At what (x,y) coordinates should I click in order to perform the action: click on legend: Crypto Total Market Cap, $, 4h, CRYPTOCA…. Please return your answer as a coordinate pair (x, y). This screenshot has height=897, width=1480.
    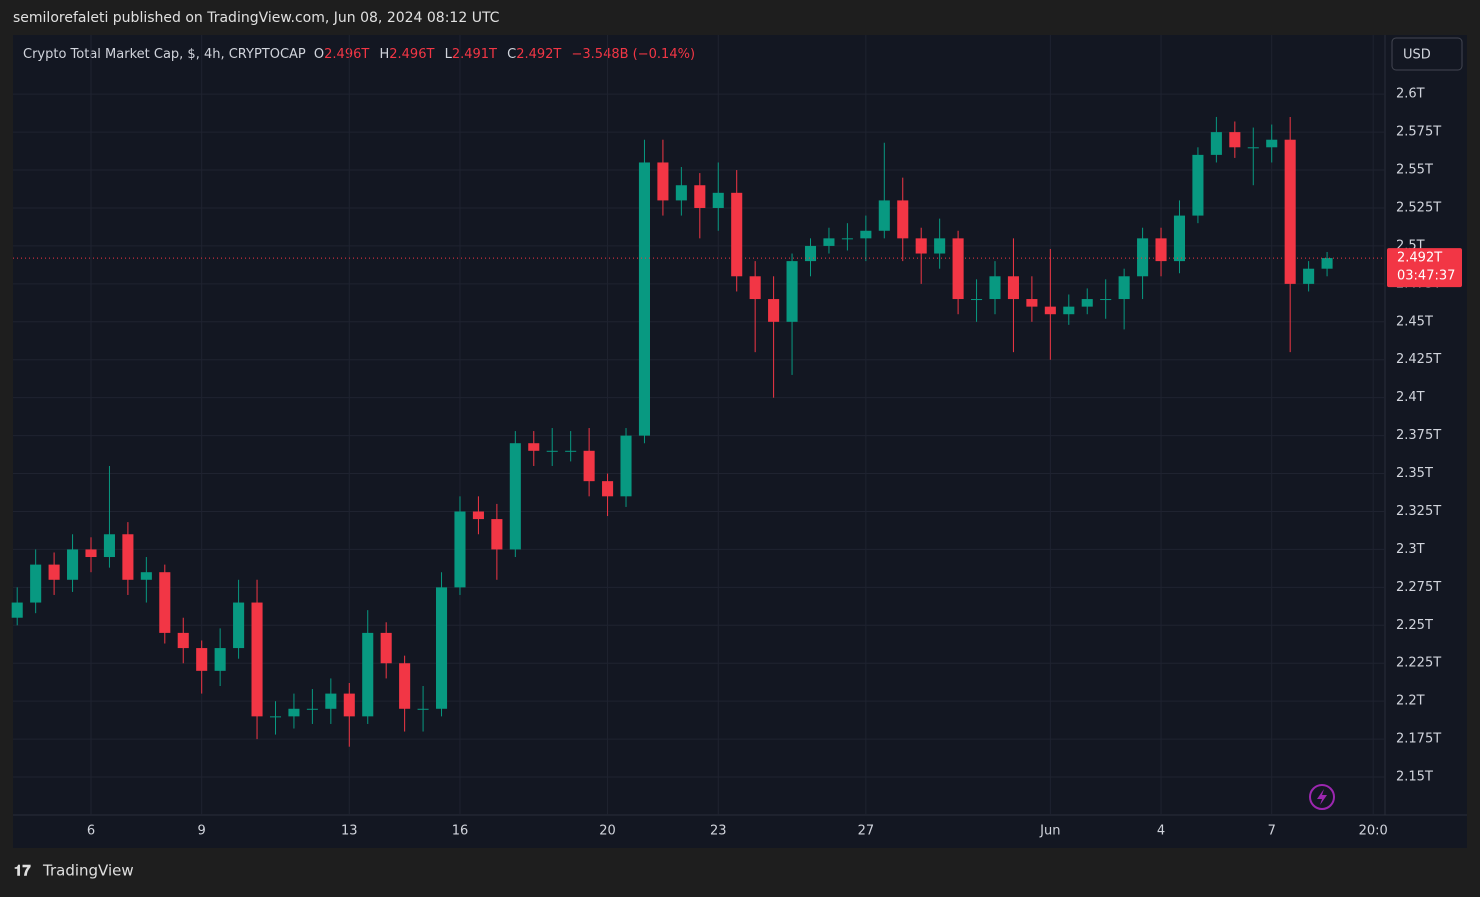
    Looking at the image, I should click on (359, 54).